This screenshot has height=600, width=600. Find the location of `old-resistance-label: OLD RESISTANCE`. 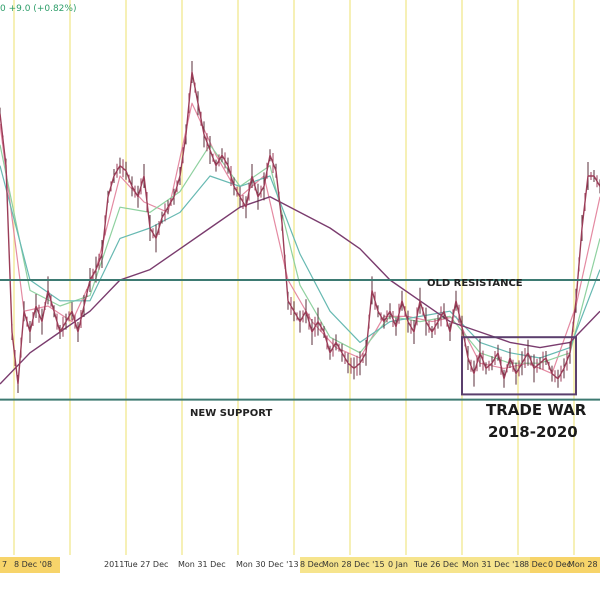

old-resistance-label: OLD RESISTANCE is located at coordinates (475, 283).